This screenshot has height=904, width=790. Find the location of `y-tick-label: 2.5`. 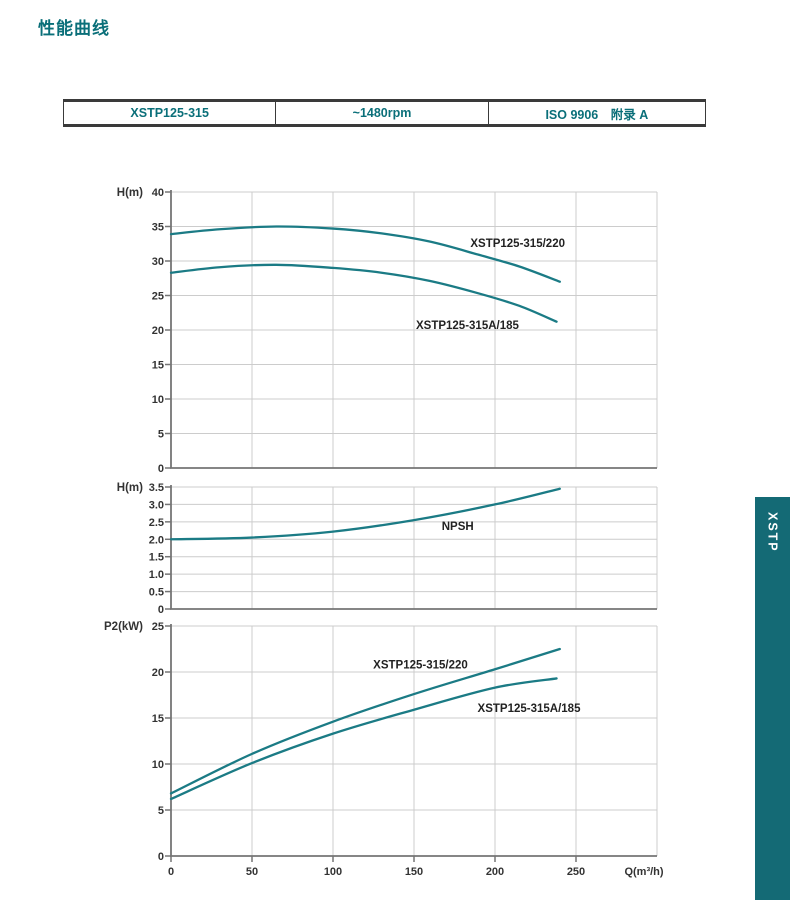

y-tick-label: 2.5 is located at coordinates (156, 523).